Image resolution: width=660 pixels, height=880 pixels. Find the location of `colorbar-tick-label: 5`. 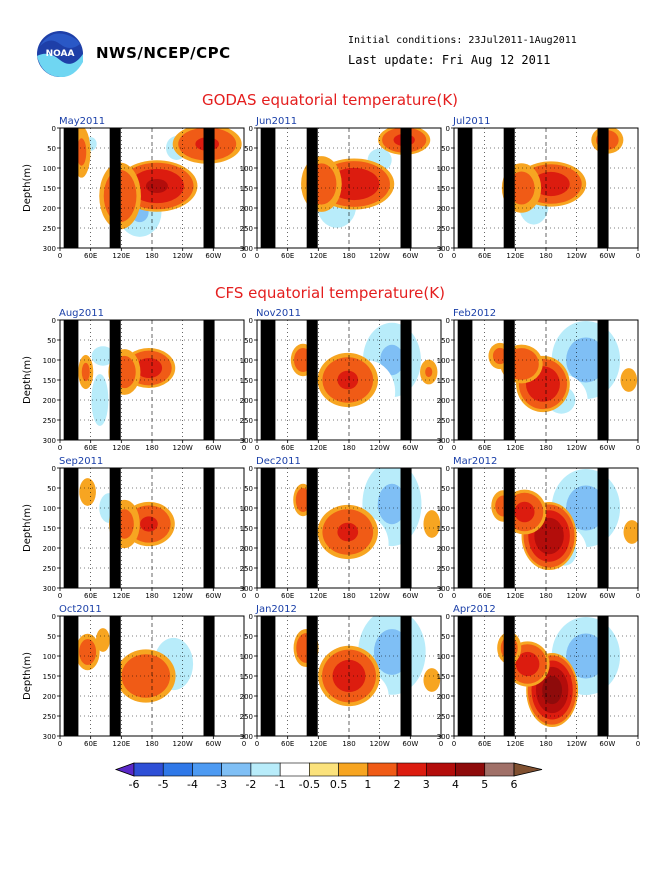

colorbar-tick-label: 5 is located at coordinates (484, 784).